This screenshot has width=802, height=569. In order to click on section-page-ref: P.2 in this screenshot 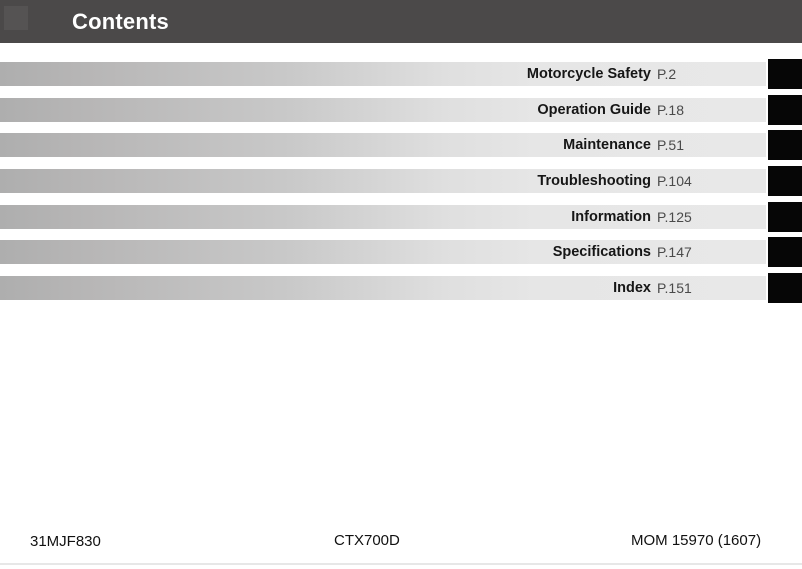, I will do `click(667, 74)`.